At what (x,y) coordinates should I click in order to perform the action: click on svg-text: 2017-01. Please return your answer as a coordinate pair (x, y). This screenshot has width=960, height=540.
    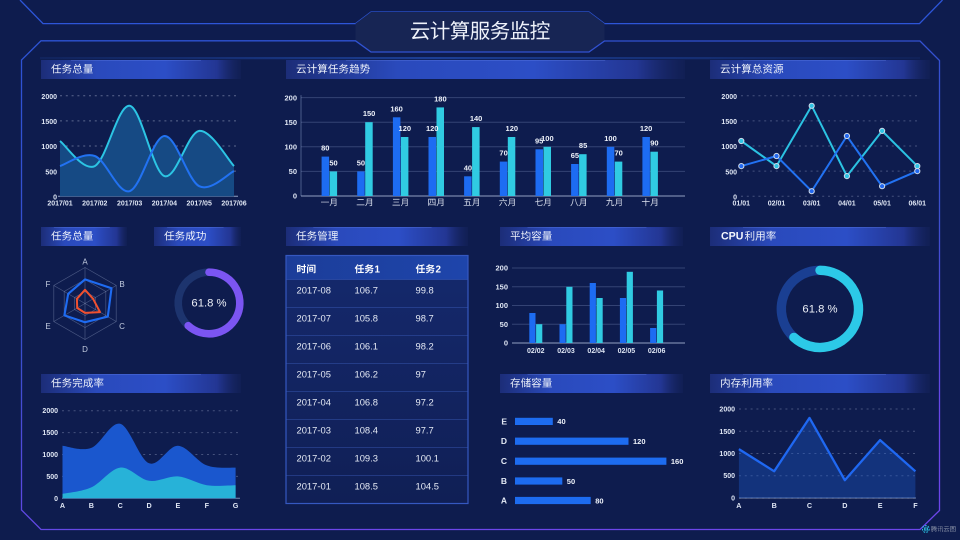
    Looking at the image, I should click on (314, 485).